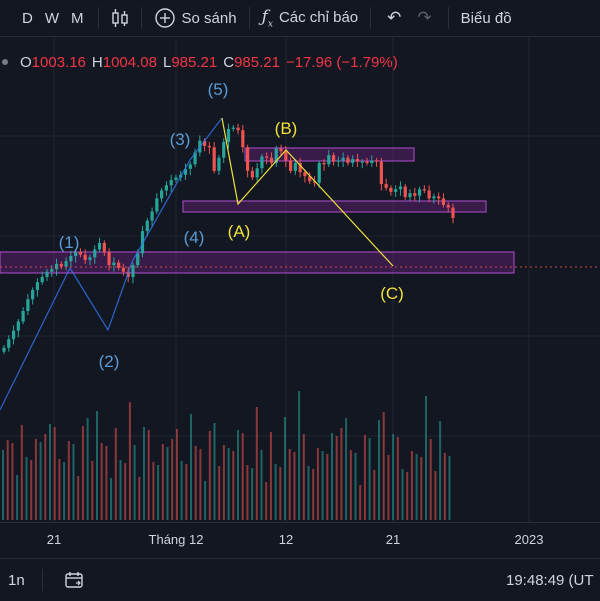  What do you see at coordinates (394, 18) in the screenshot?
I see `undo-button: ↶` at bounding box center [394, 18].